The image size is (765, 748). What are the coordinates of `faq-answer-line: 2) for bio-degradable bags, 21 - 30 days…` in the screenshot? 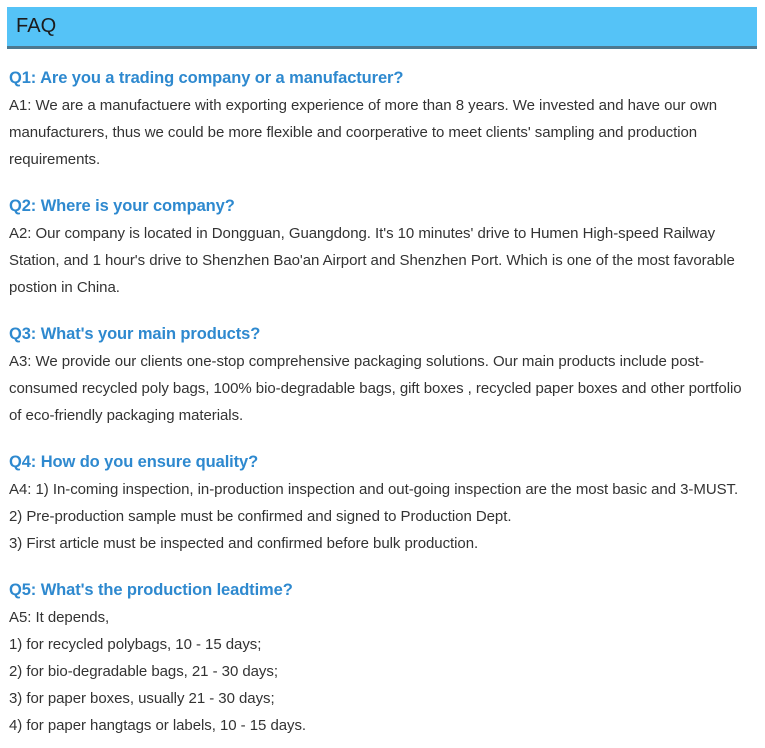 It's located at (143, 671).